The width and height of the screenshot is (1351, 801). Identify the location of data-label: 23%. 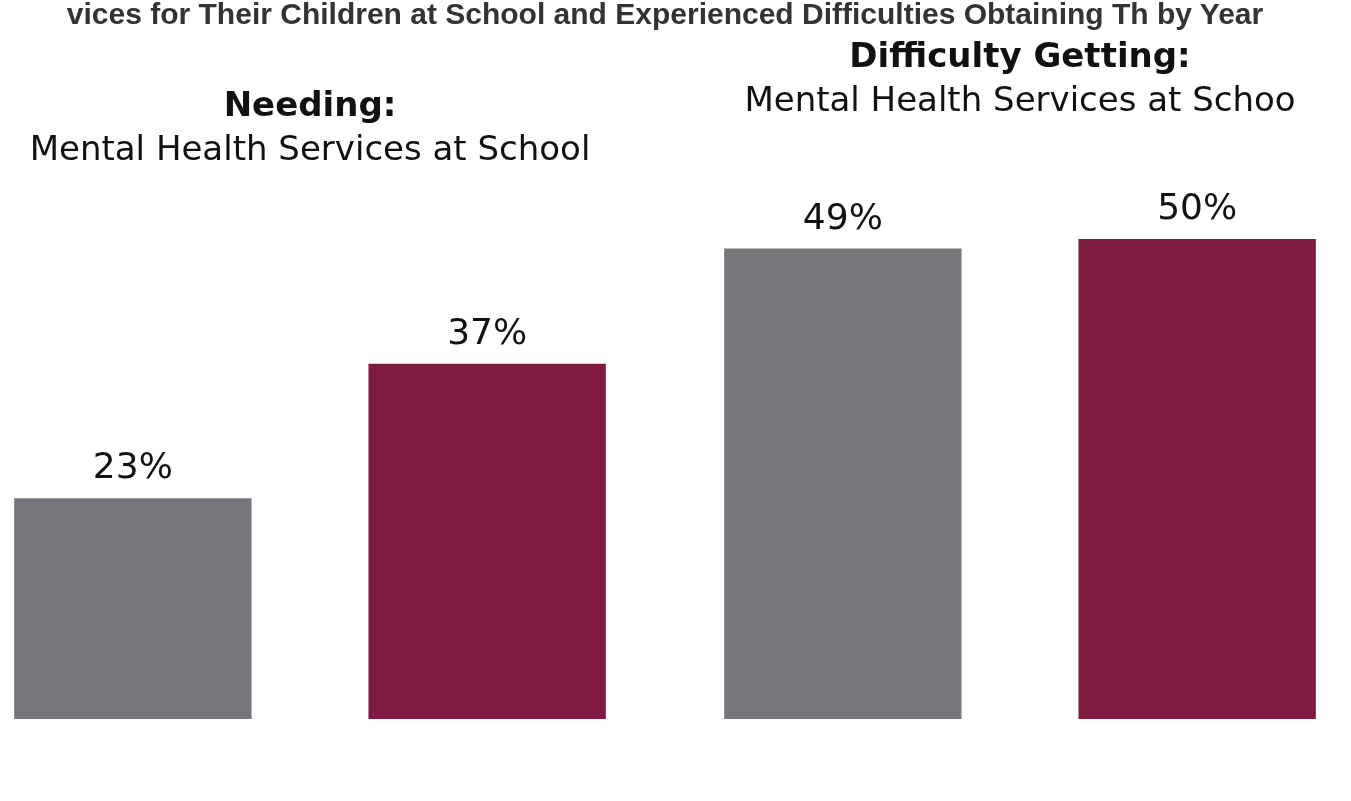
(132, 466).